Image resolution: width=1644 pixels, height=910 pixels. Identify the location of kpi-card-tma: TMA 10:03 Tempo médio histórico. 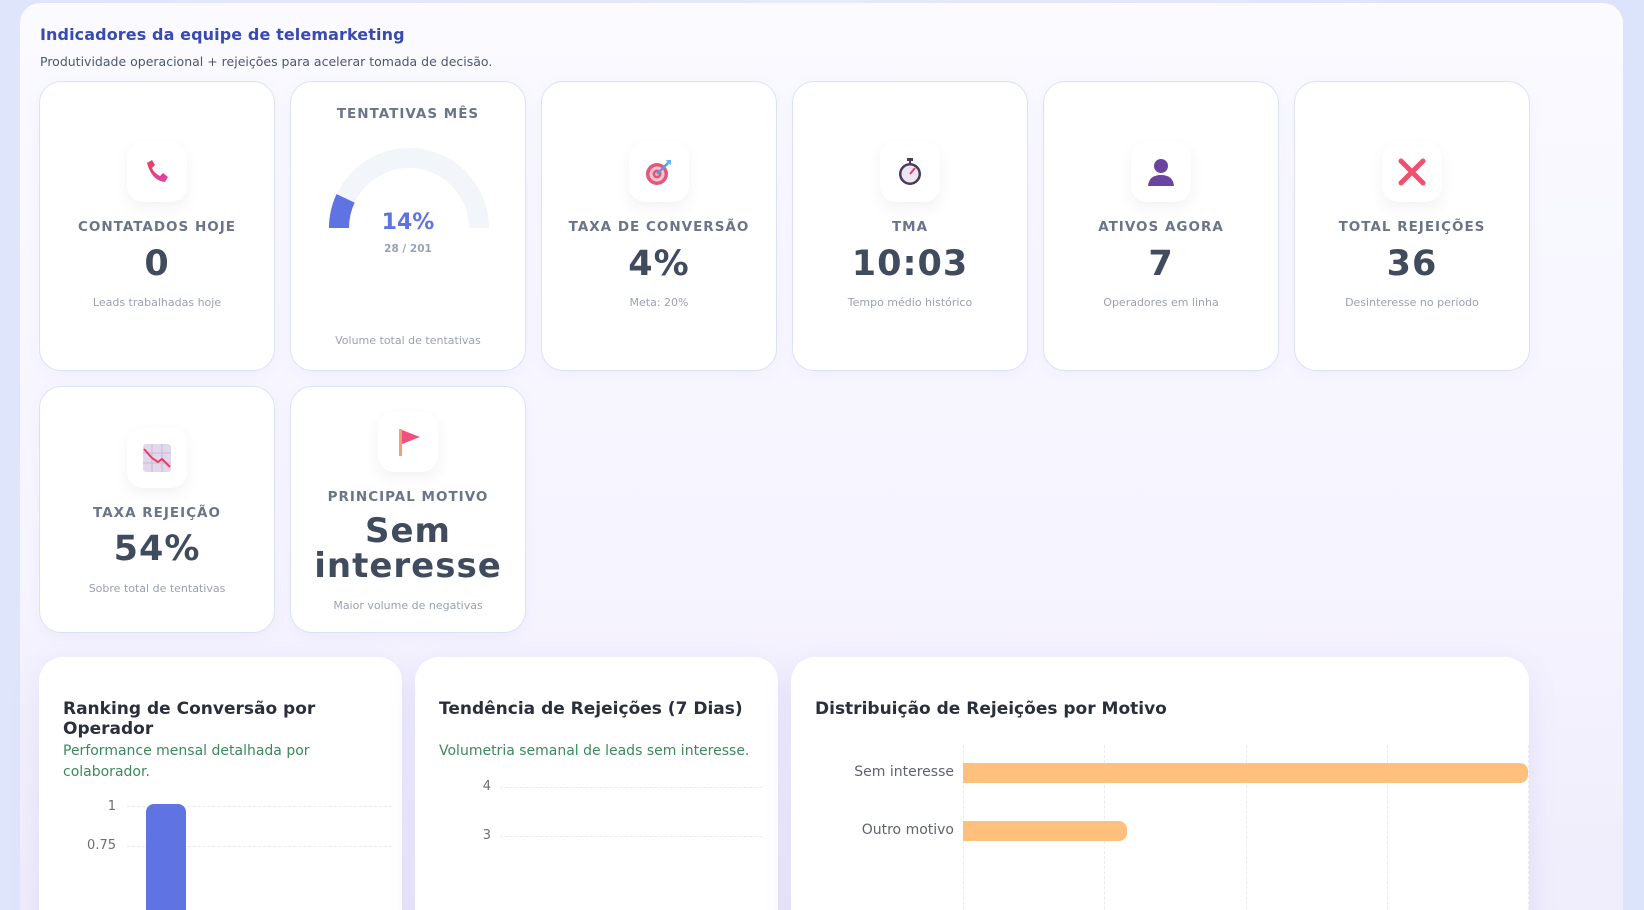
(910, 226).